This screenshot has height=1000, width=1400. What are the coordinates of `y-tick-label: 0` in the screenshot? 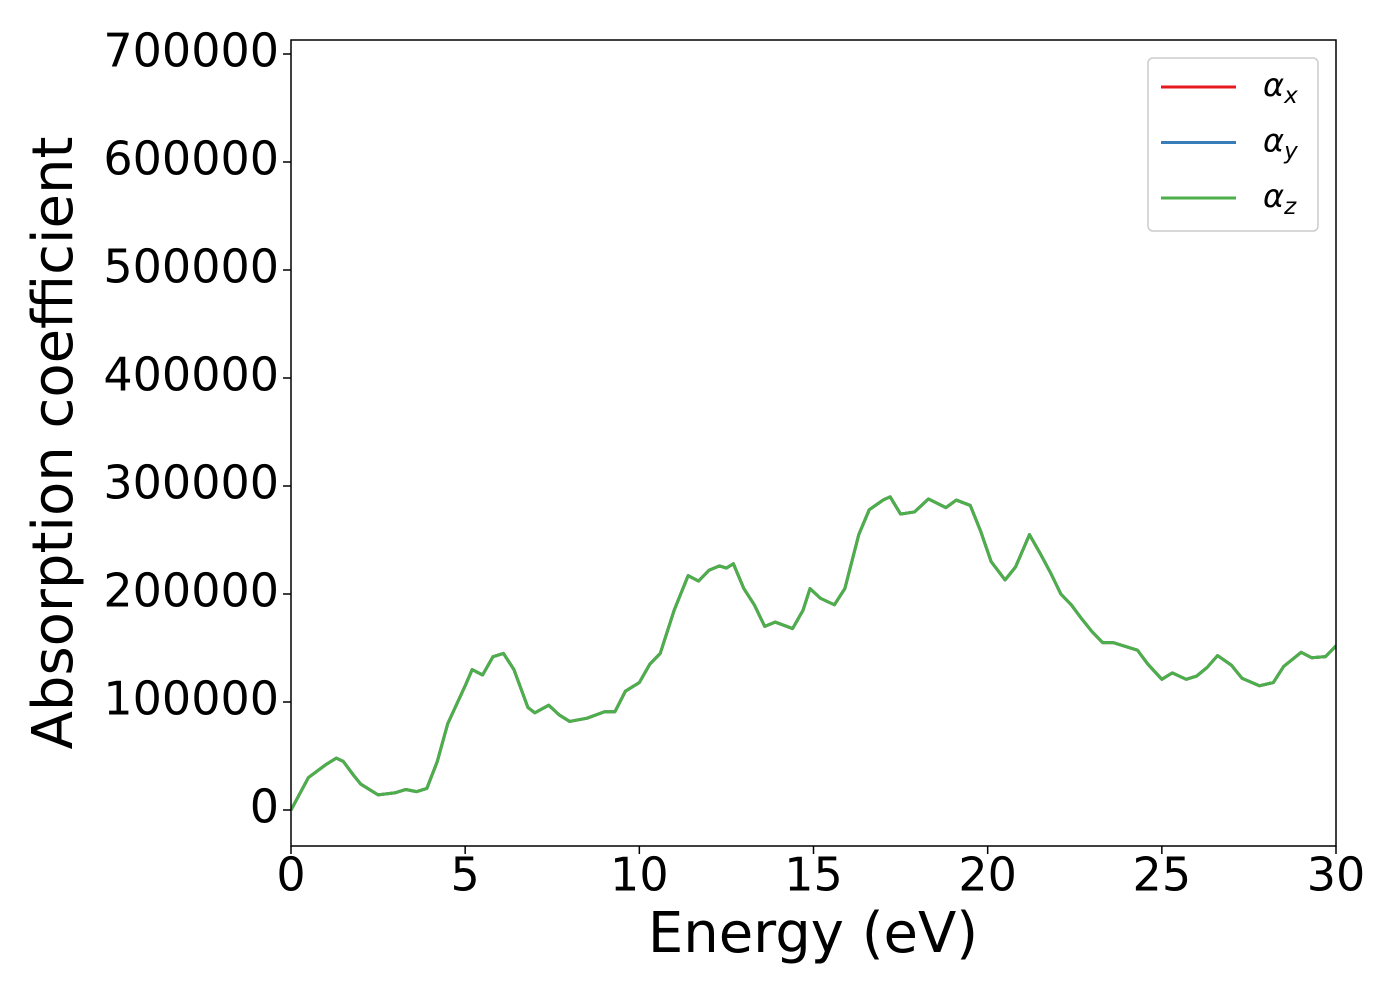 It's located at (264, 807).